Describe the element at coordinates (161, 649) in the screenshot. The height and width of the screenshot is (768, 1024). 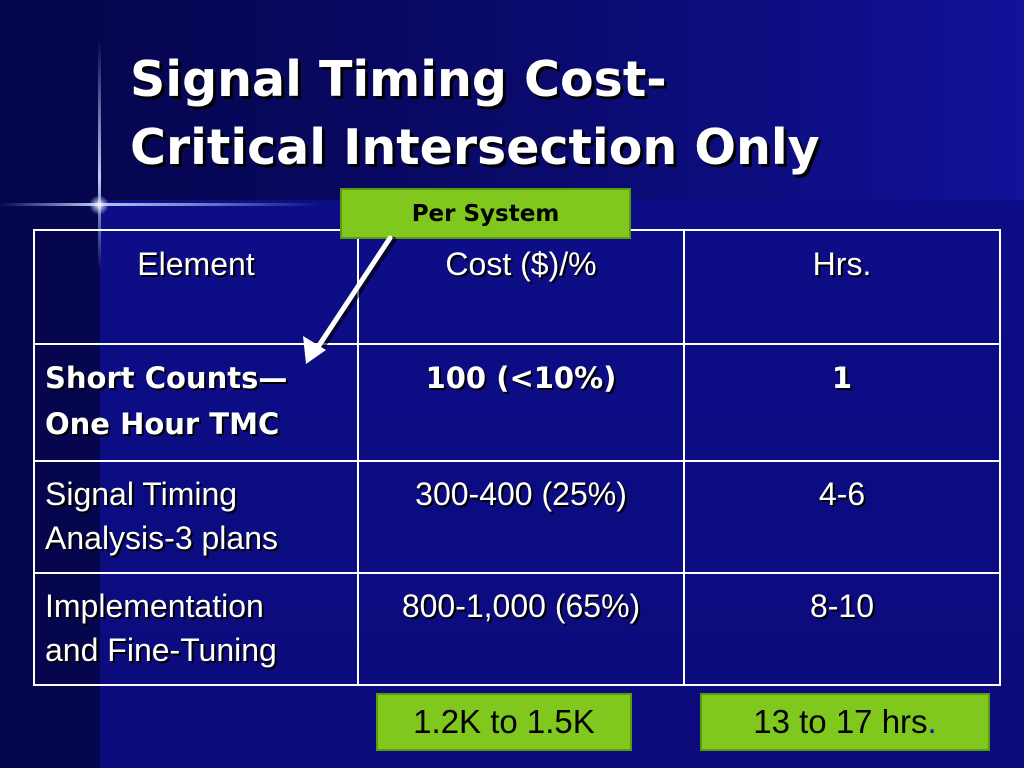
I see `row-element-line-2: and Fine-Tuning` at that location.